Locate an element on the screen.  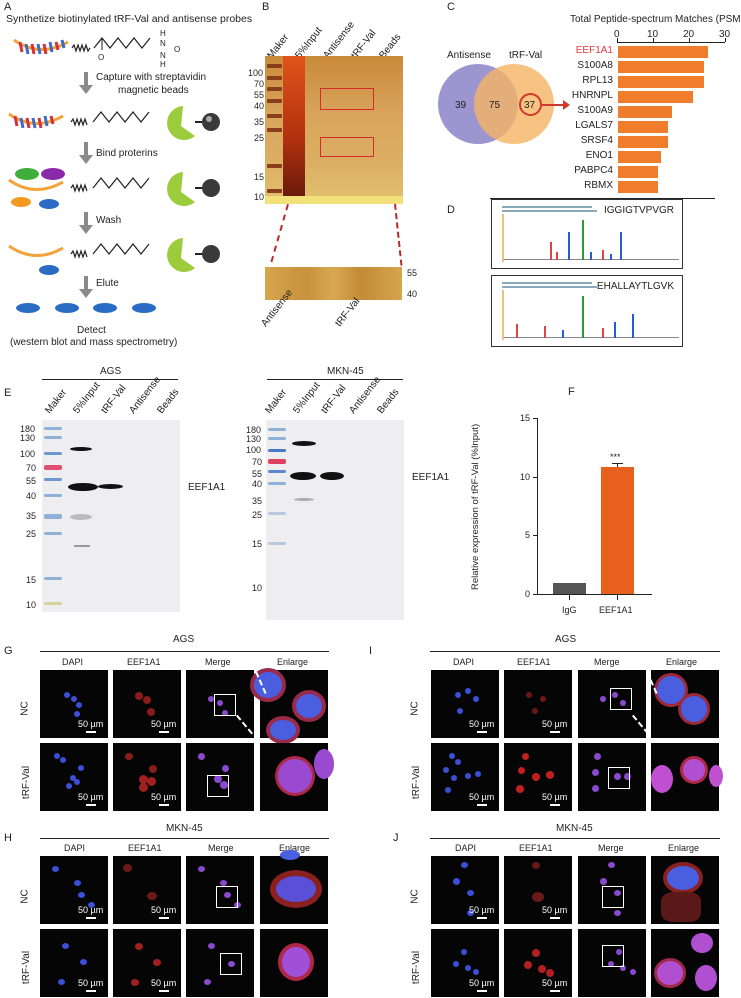
cell-label: AGS is located at coordinates (184, 639).